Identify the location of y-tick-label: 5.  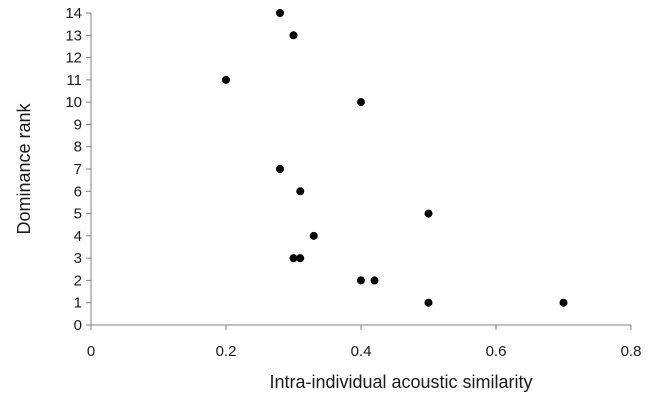
(78, 214).